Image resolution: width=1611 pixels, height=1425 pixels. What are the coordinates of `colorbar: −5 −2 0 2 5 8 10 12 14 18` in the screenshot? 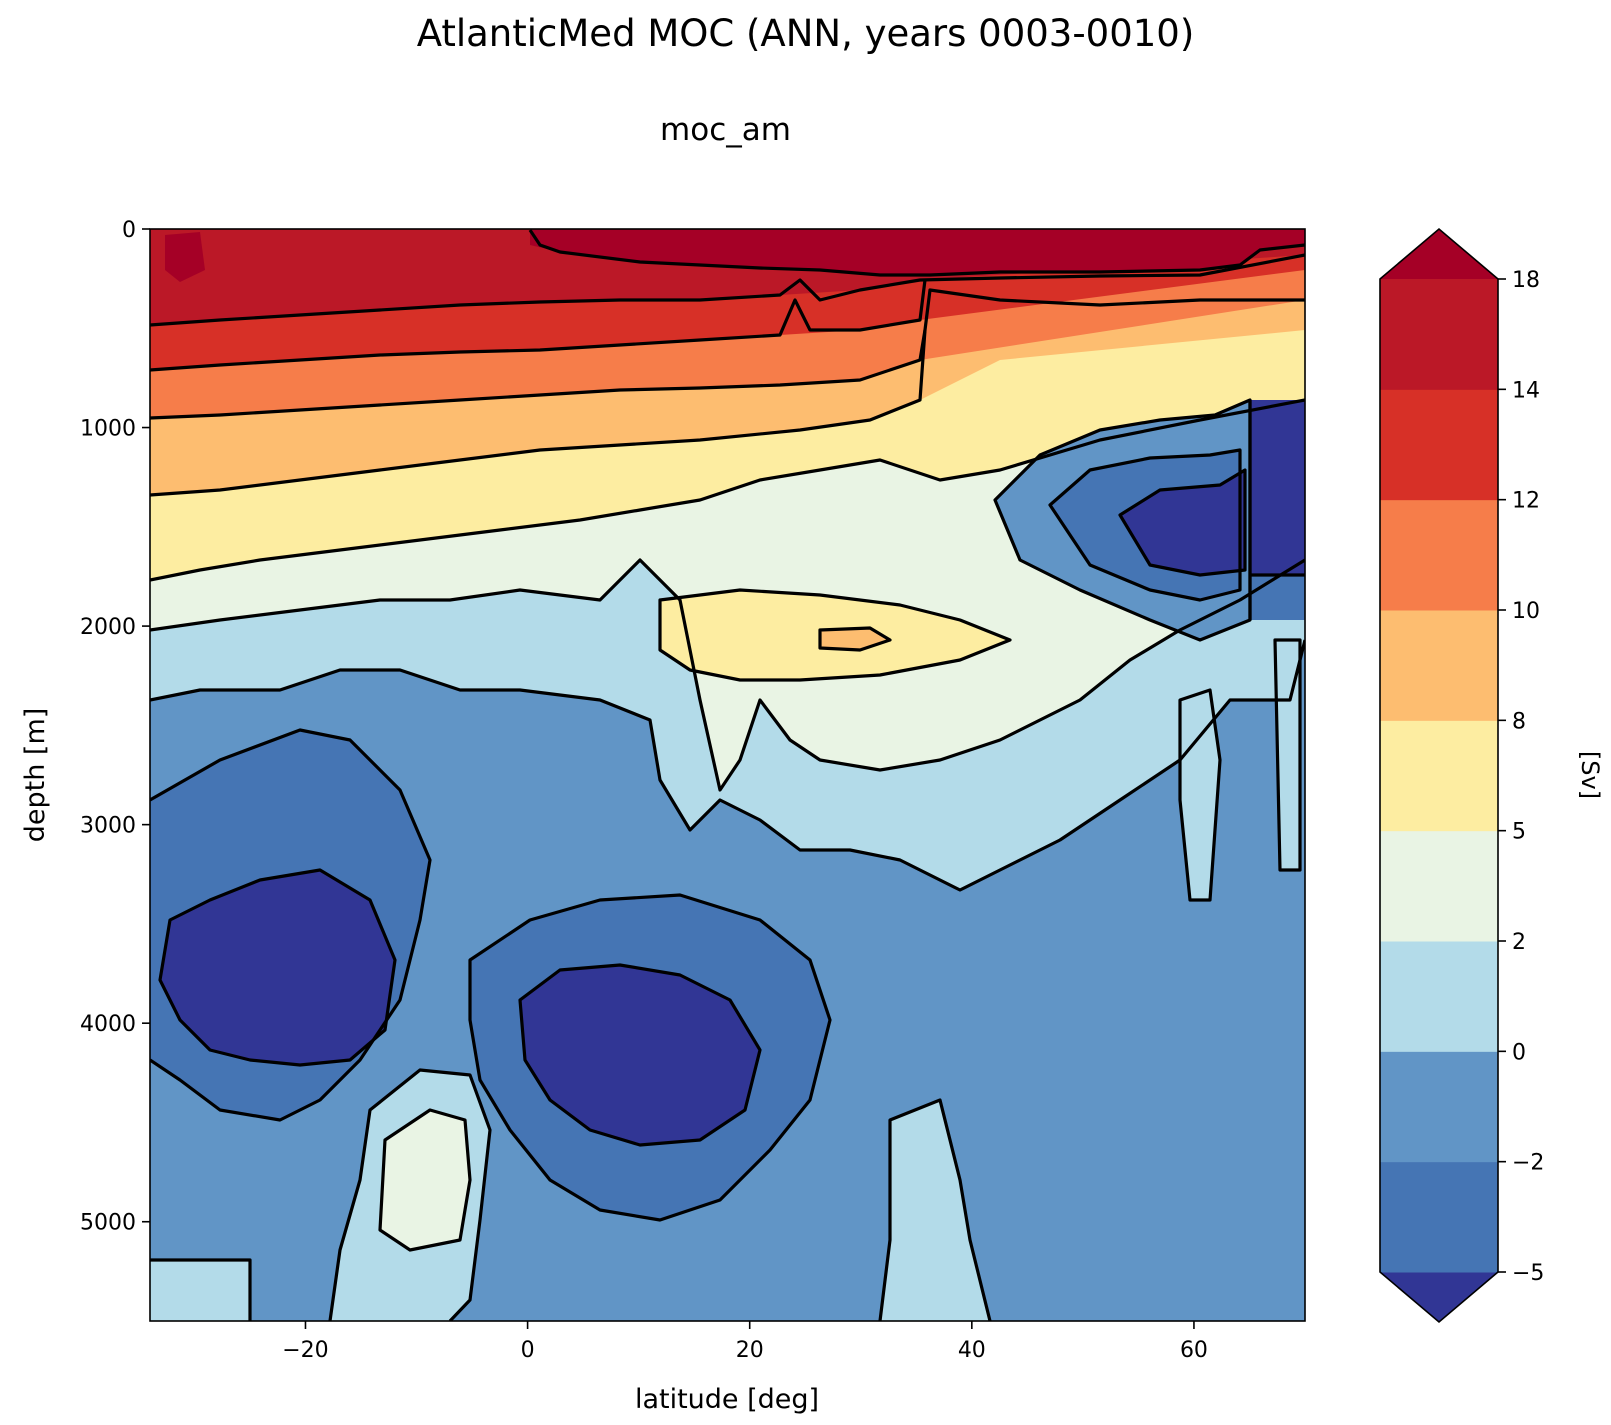 It's located at (1461, 775).